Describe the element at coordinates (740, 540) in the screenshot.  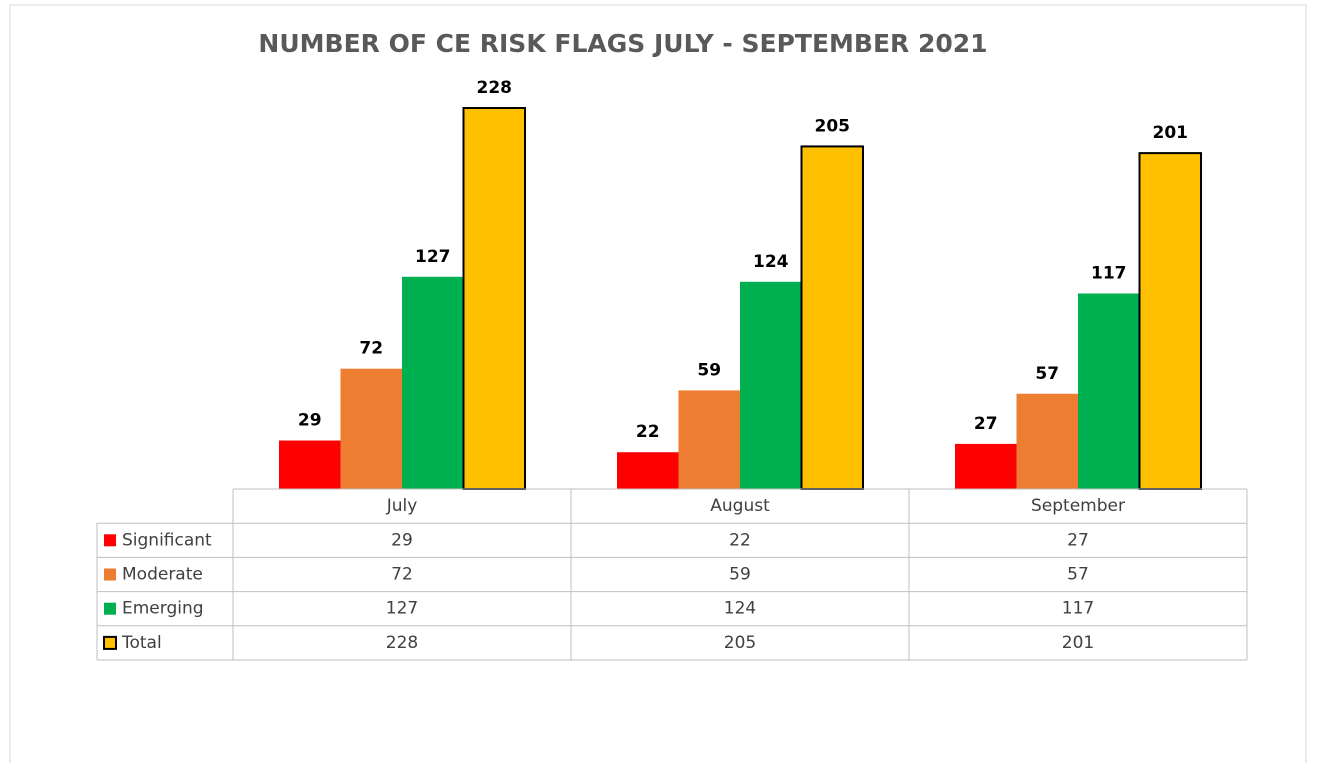
I see `table-cell: 22` at that location.